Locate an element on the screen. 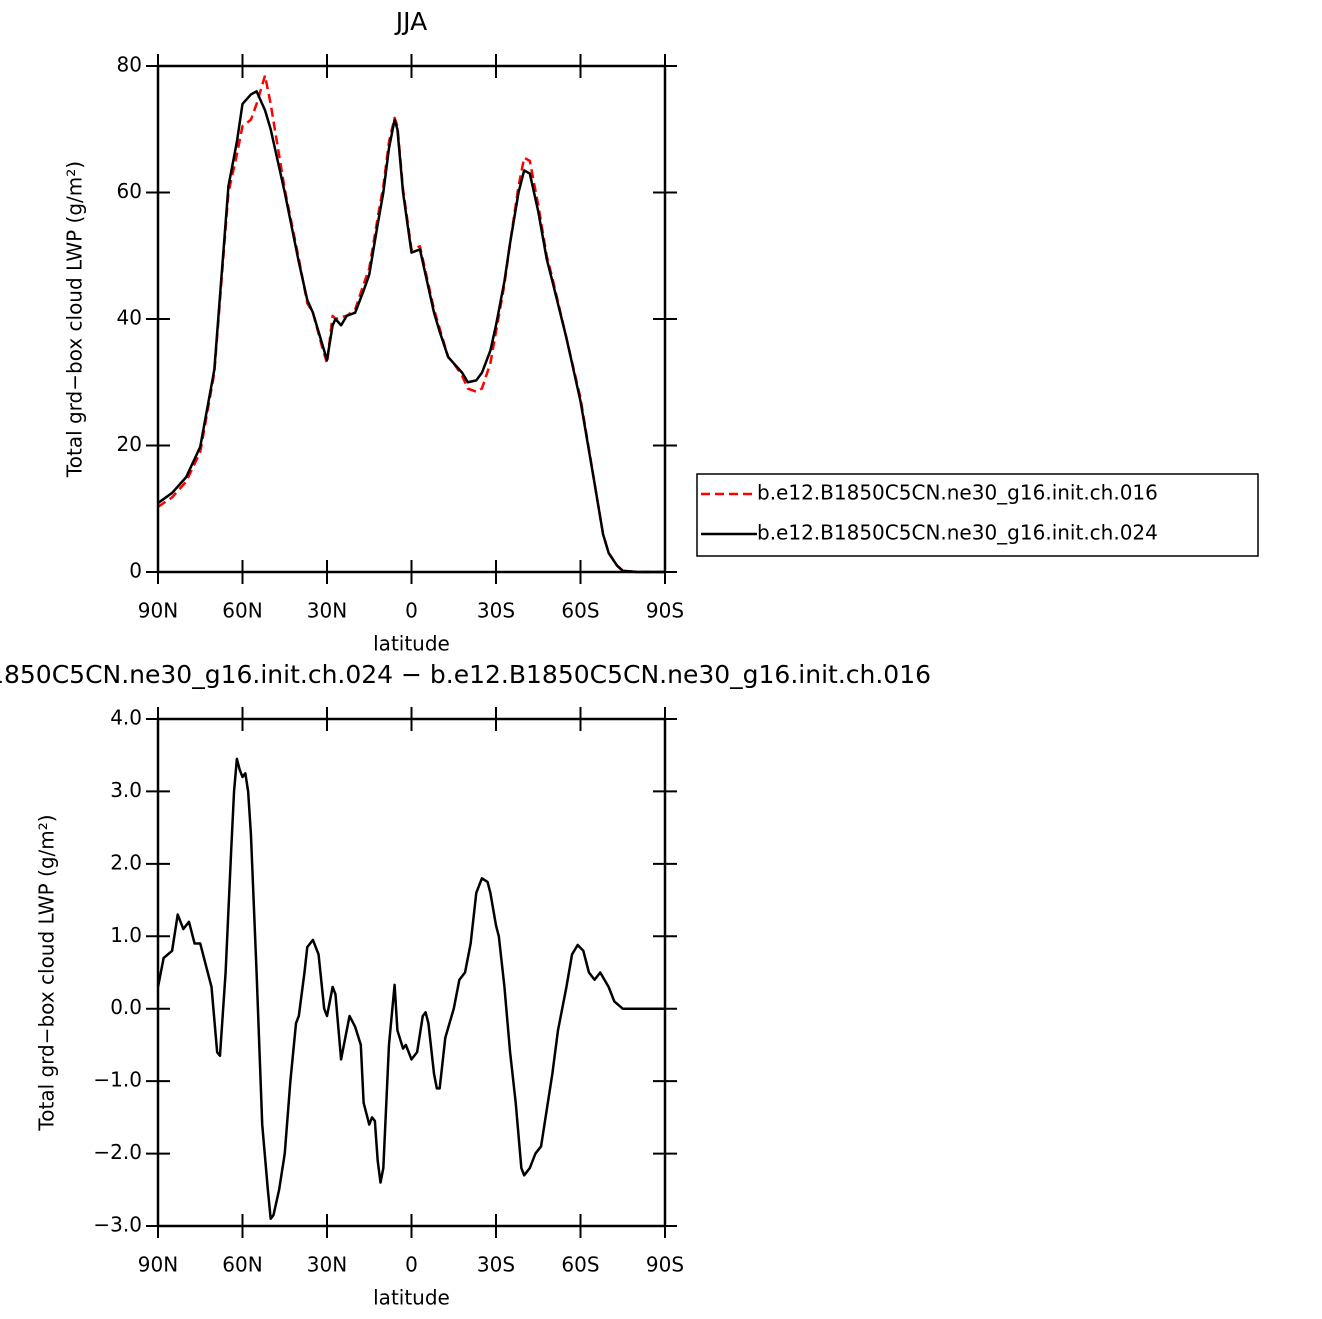  y-tick-label: −1.0 is located at coordinates (117, 1080).